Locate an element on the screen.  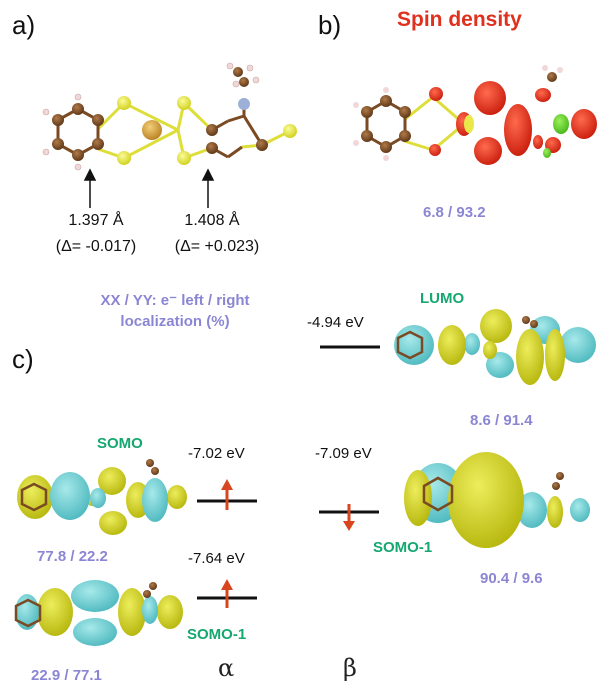
somo-alpha-label: SOMO is located at coordinates (120, 443).